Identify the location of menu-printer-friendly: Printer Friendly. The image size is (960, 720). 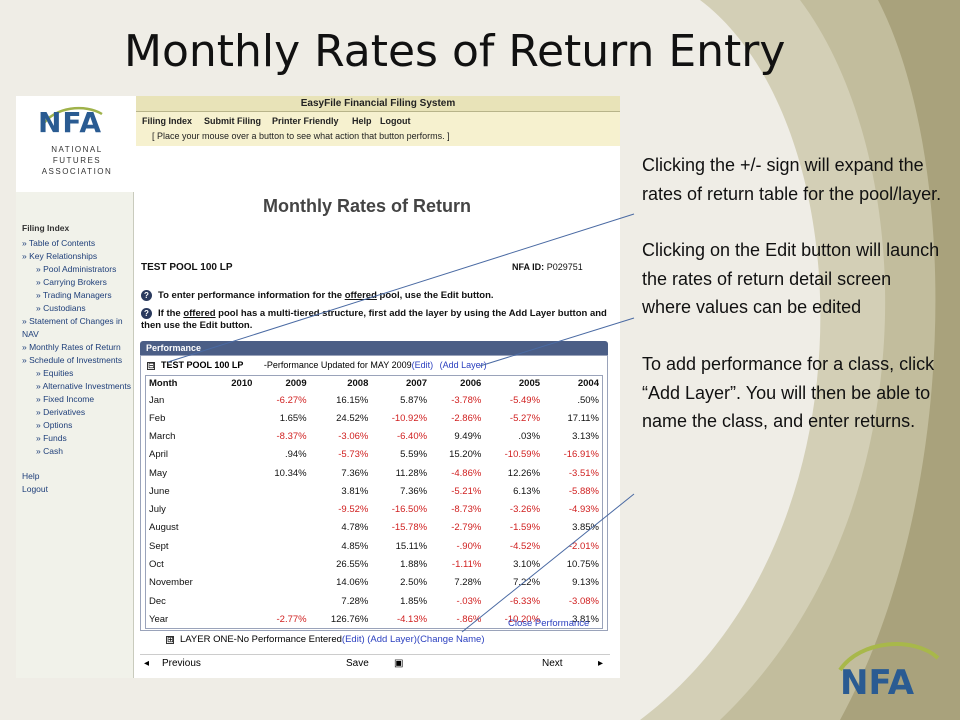
(305, 121).